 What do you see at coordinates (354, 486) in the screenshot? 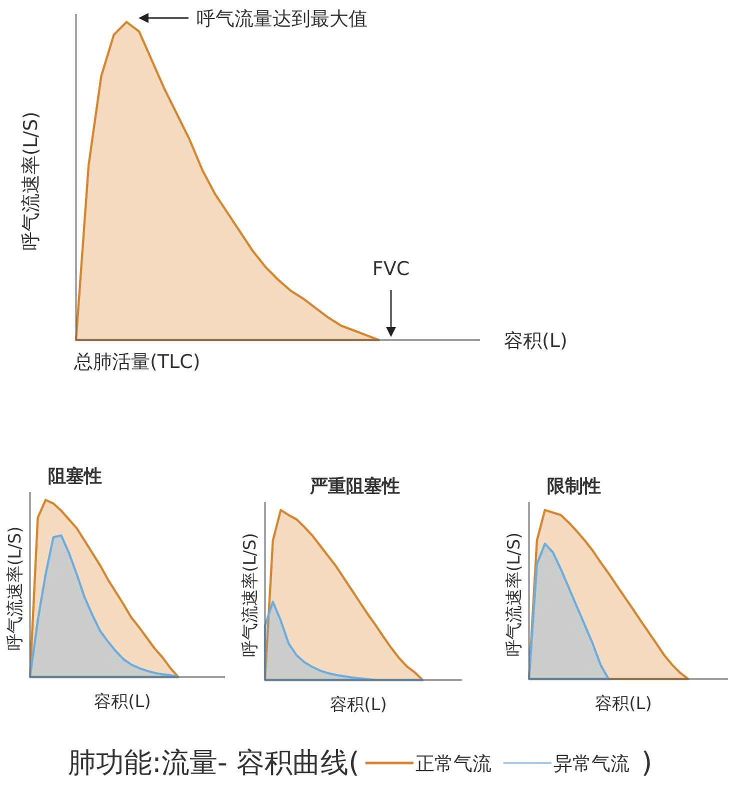
I see `chart-title: 严重阻塞性` at bounding box center [354, 486].